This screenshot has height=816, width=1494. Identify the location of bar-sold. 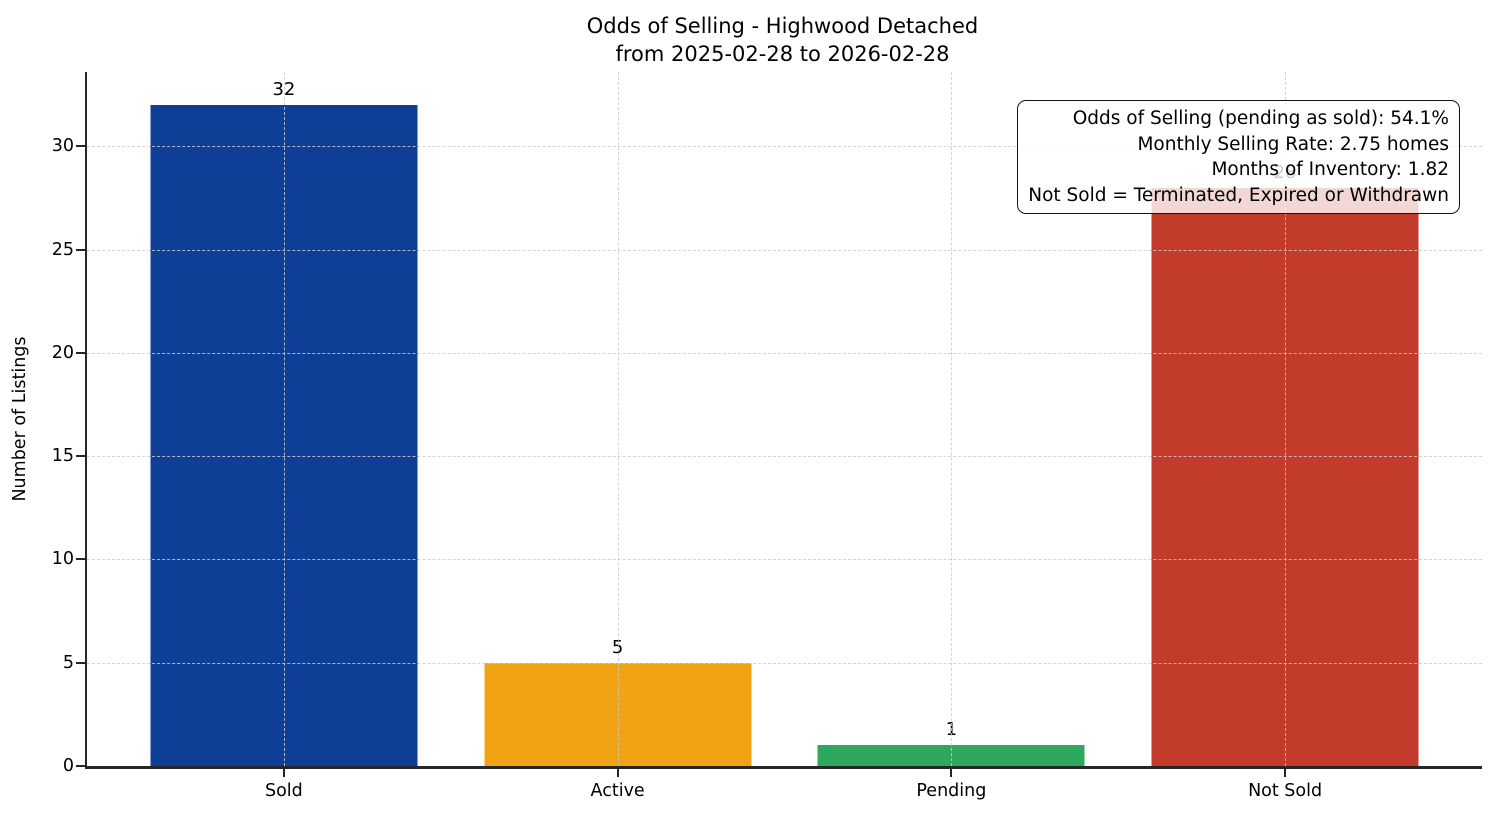
(284, 435).